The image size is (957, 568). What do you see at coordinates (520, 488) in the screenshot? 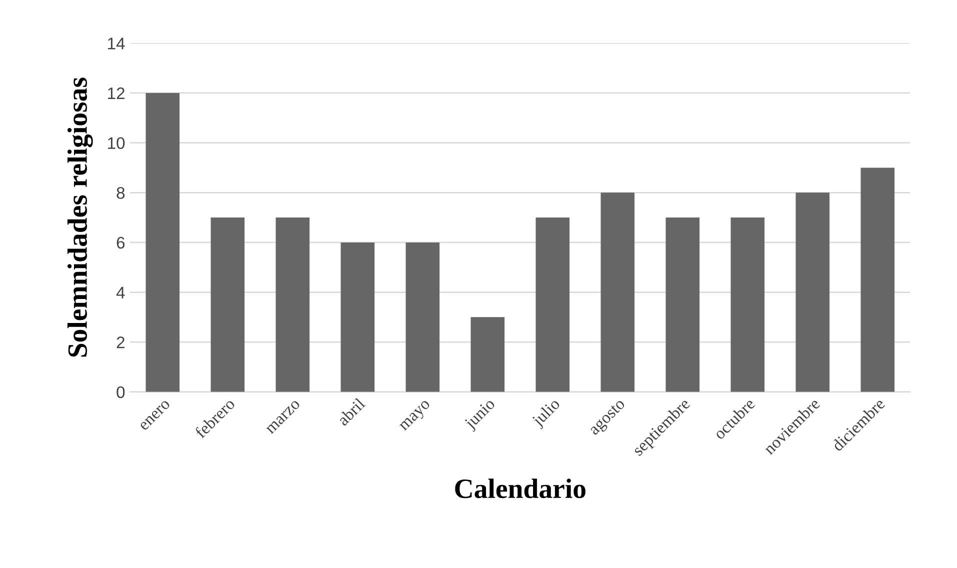
I see `x-axis-title: Calendario` at bounding box center [520, 488].